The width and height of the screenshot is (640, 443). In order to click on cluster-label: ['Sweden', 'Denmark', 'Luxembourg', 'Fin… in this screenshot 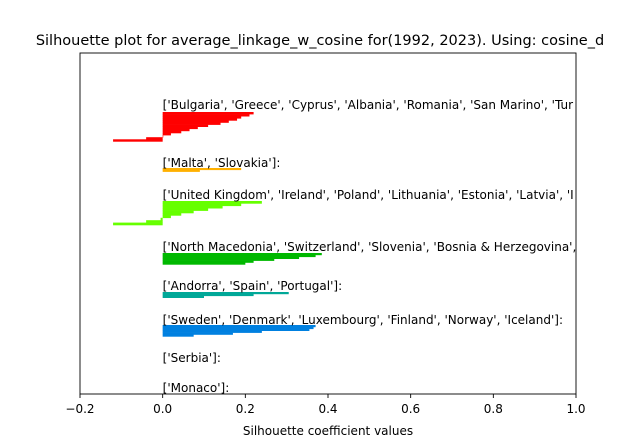, I will do `click(363, 320)`.